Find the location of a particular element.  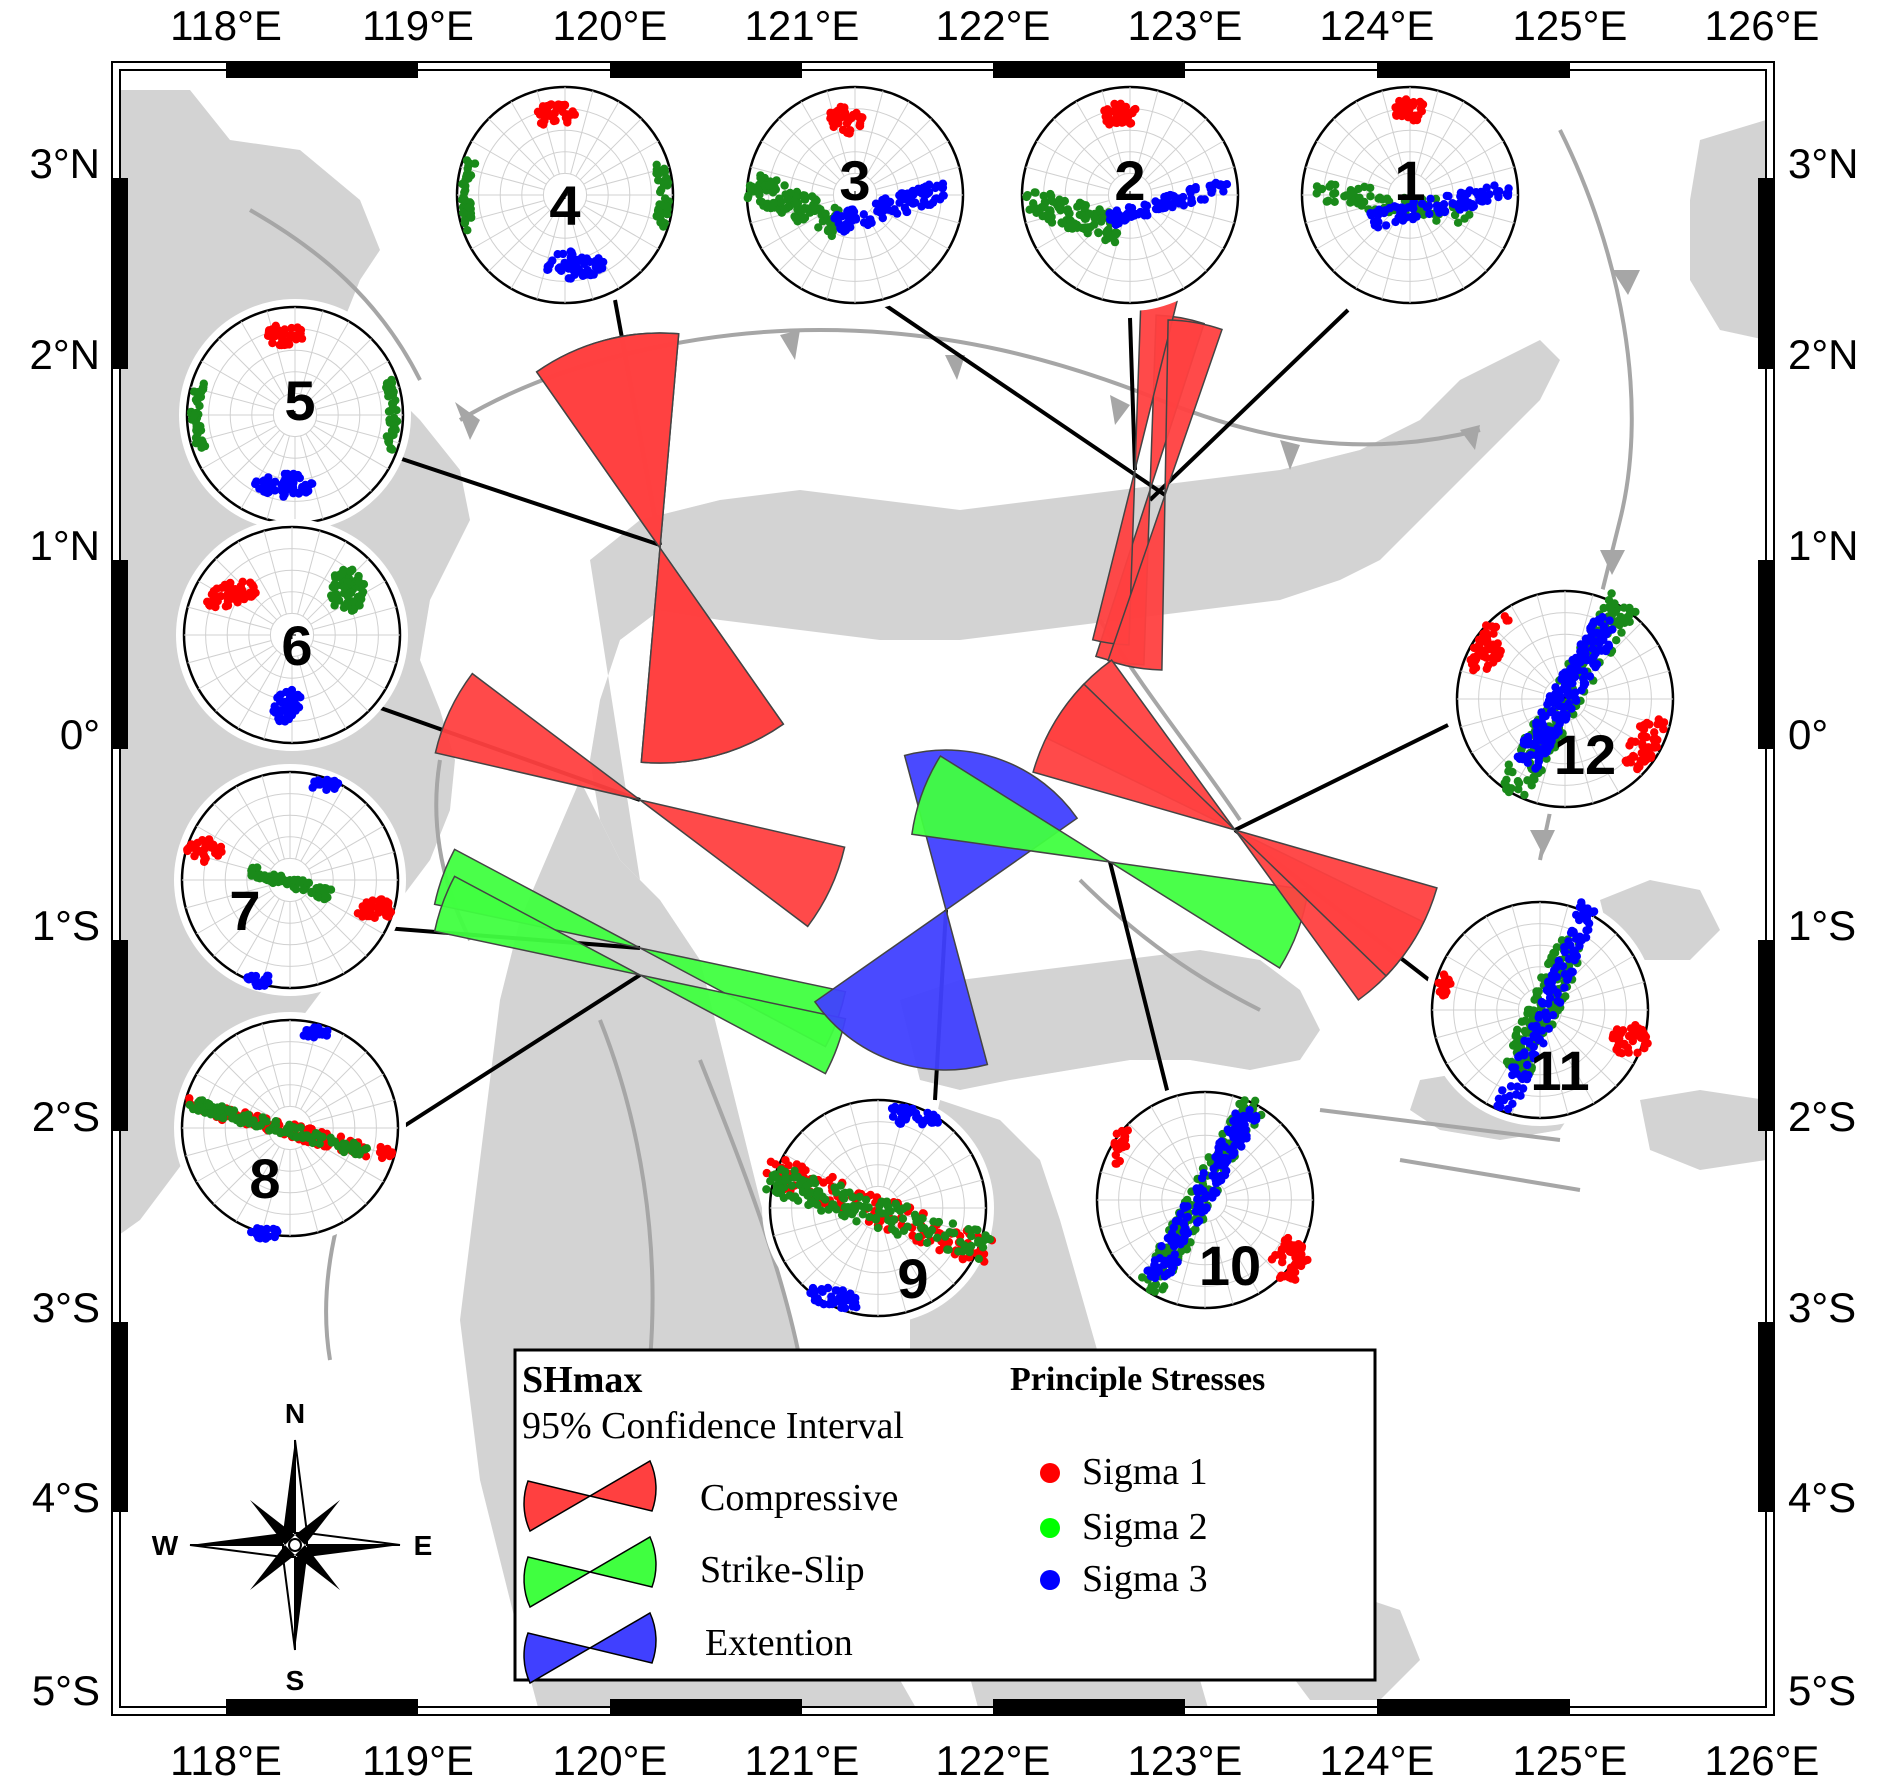

stereonet-3: 3 is located at coordinates (855, 195).